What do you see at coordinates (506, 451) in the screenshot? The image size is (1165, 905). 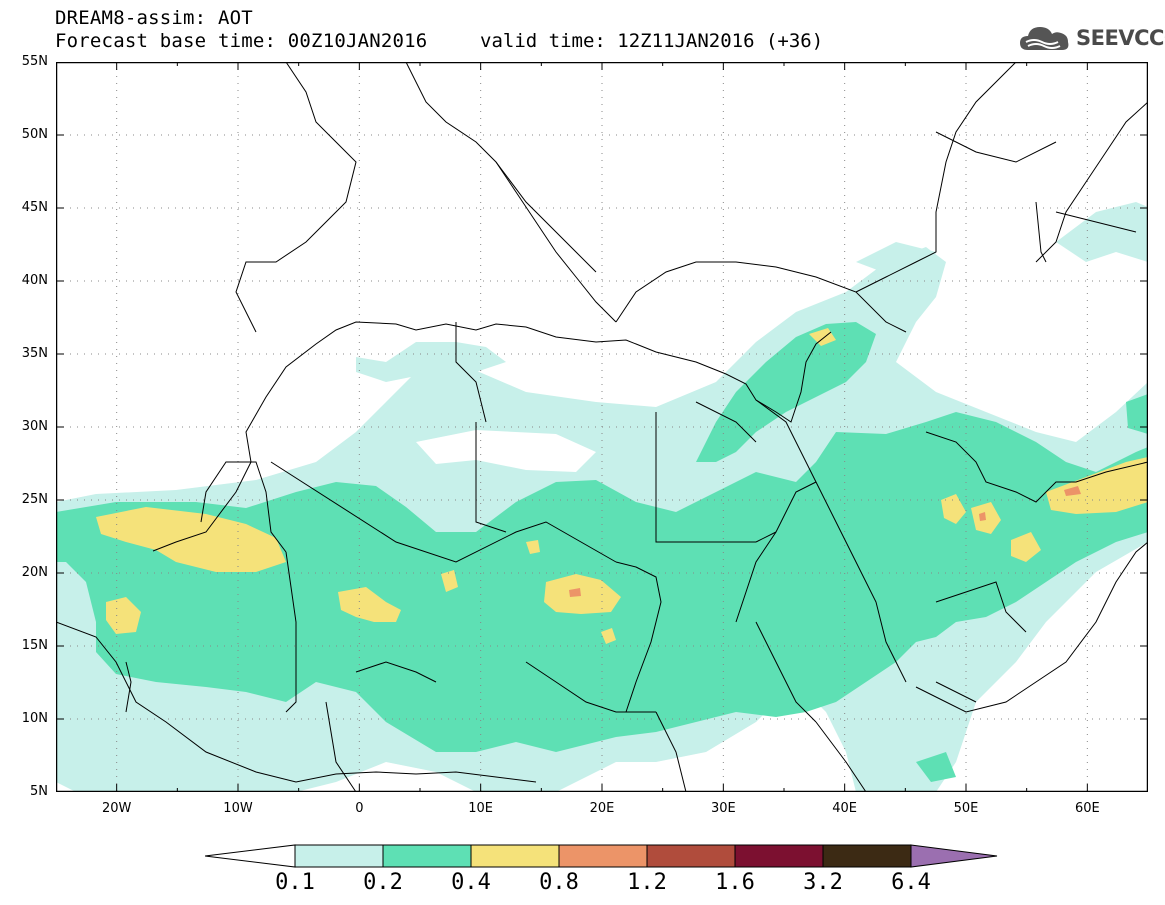 I see `aot-hole` at bounding box center [506, 451].